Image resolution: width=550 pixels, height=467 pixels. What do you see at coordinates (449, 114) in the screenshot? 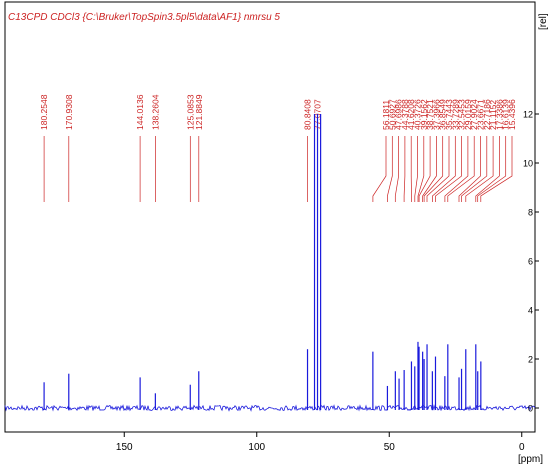
I see `peak-label: 35.7443` at bounding box center [449, 114].